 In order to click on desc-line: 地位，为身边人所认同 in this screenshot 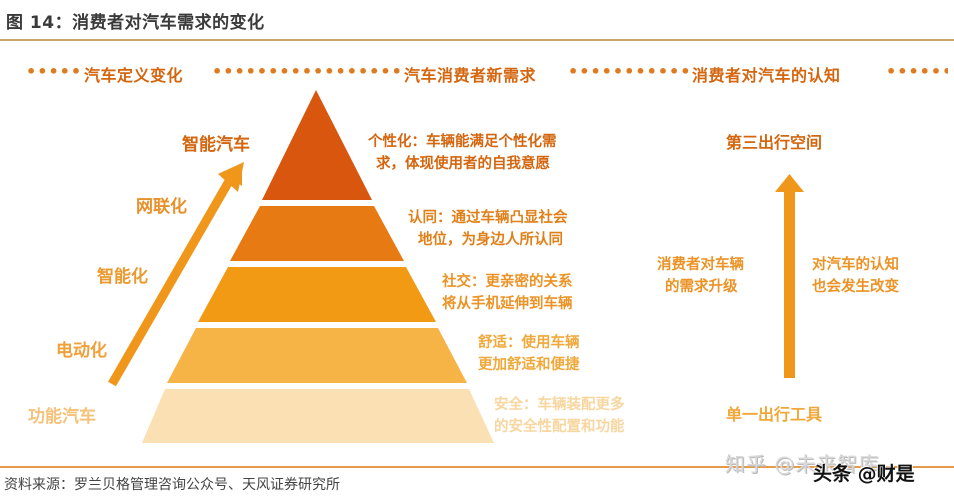, I will do `click(490, 240)`.